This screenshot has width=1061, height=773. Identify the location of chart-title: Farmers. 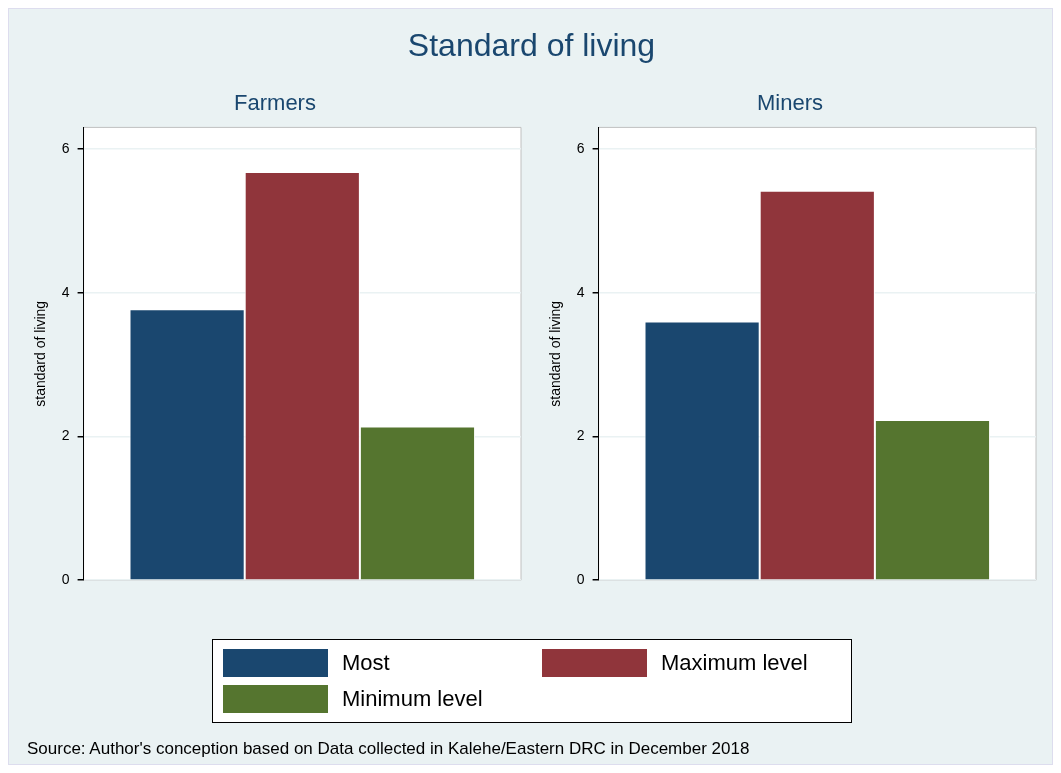
(275, 103).